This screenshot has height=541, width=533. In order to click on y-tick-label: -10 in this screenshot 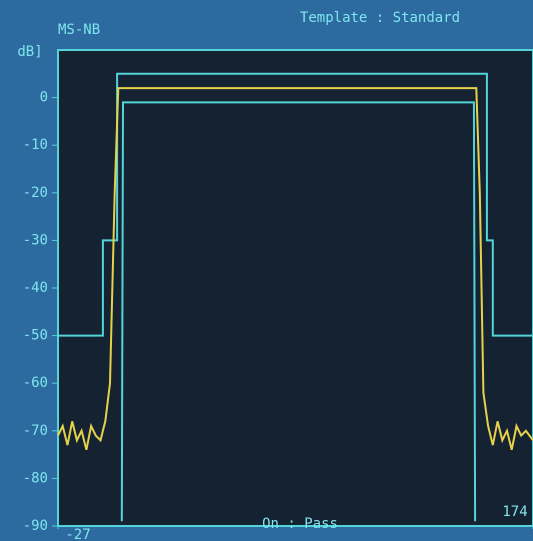, I will do `click(35, 145)`.